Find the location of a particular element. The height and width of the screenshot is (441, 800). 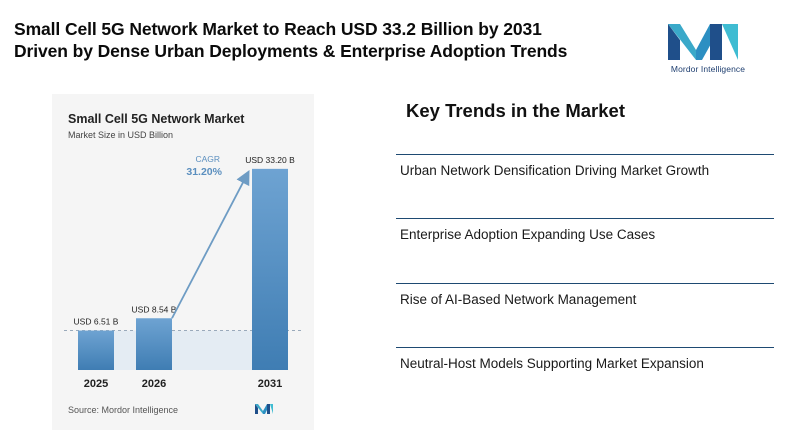

x-tick-label: 2031 is located at coordinates (270, 384).